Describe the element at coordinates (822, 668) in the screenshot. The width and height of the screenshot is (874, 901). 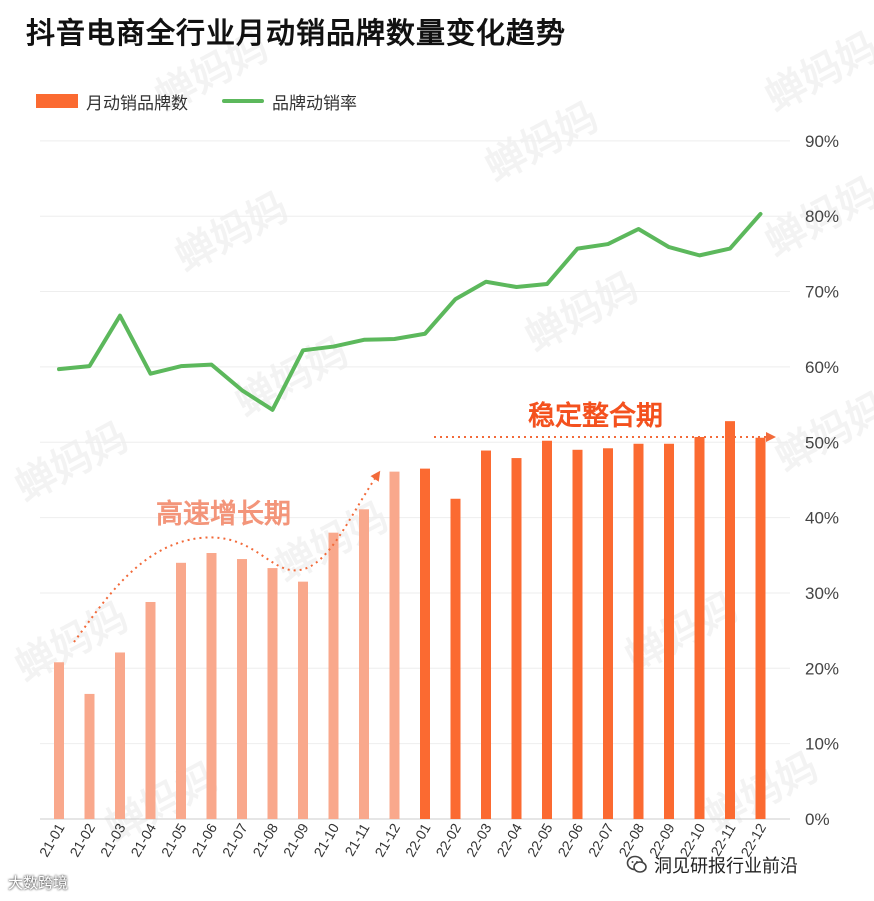
I see `y-tick-label: 20%` at that location.